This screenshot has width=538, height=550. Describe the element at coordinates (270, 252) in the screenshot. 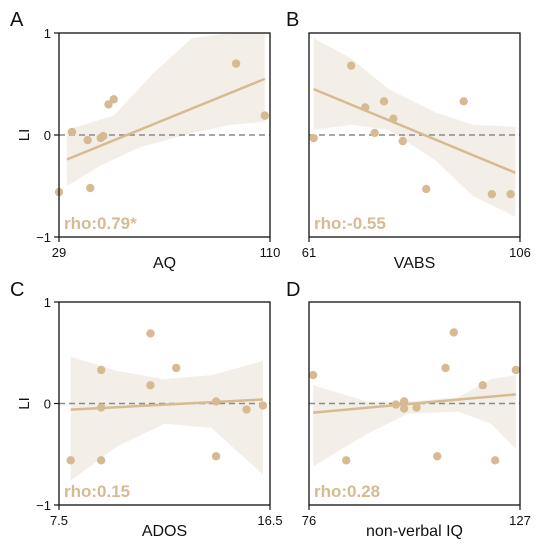

I see `x-tick-label: 110` at that location.